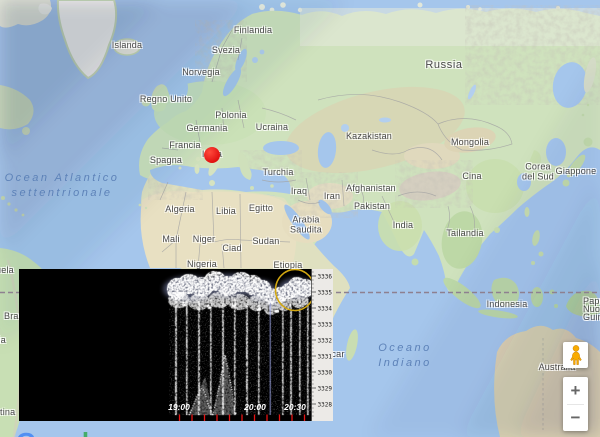 This screenshot has width=600, height=437. Describe the element at coordinates (288, 265) in the screenshot. I see `country-label-etiopia: Etiopia` at that location.